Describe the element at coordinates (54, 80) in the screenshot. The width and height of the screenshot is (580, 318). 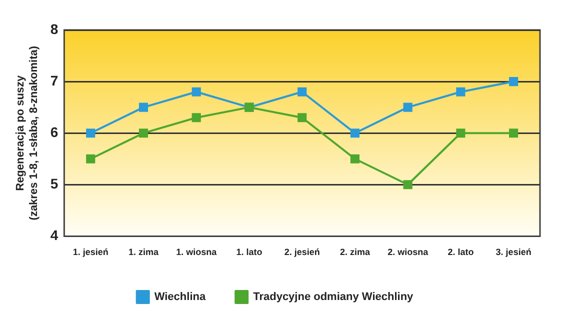
I see `y-tick-label: 7` at that location.